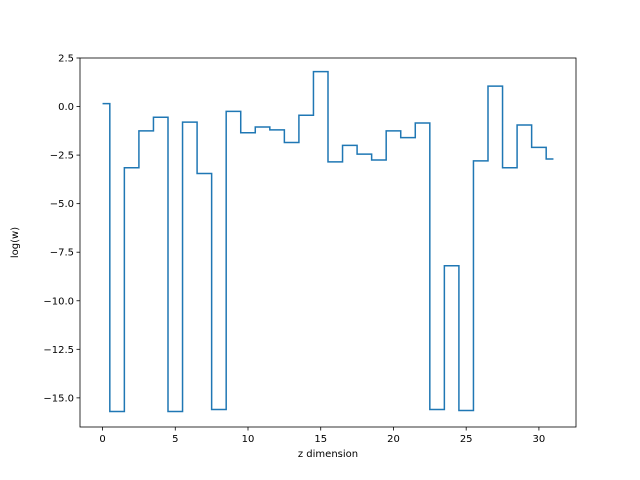 The width and height of the screenshot is (640, 480). I want to click on y-tick-label: 2.5, so click(66, 59).